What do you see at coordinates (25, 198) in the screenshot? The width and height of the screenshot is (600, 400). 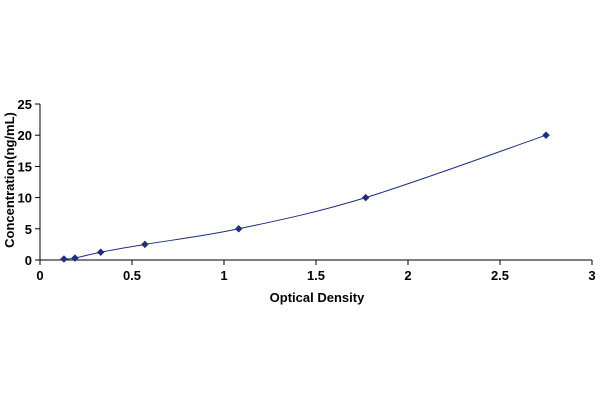 I see `y-tick-label: 10` at bounding box center [25, 198].